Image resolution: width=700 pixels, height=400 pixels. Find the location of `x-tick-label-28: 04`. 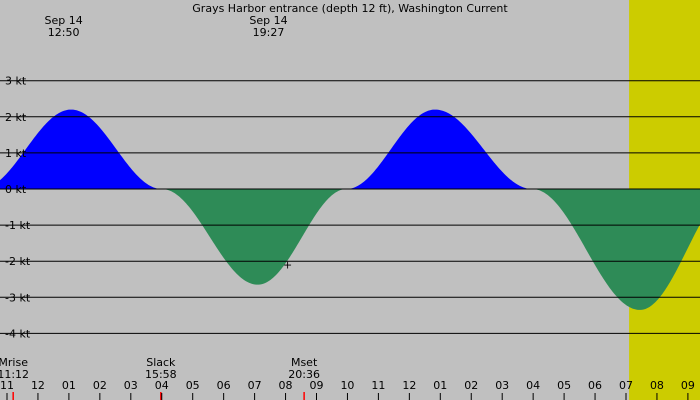

x-tick-label-28: 04 is located at coordinates (533, 385).